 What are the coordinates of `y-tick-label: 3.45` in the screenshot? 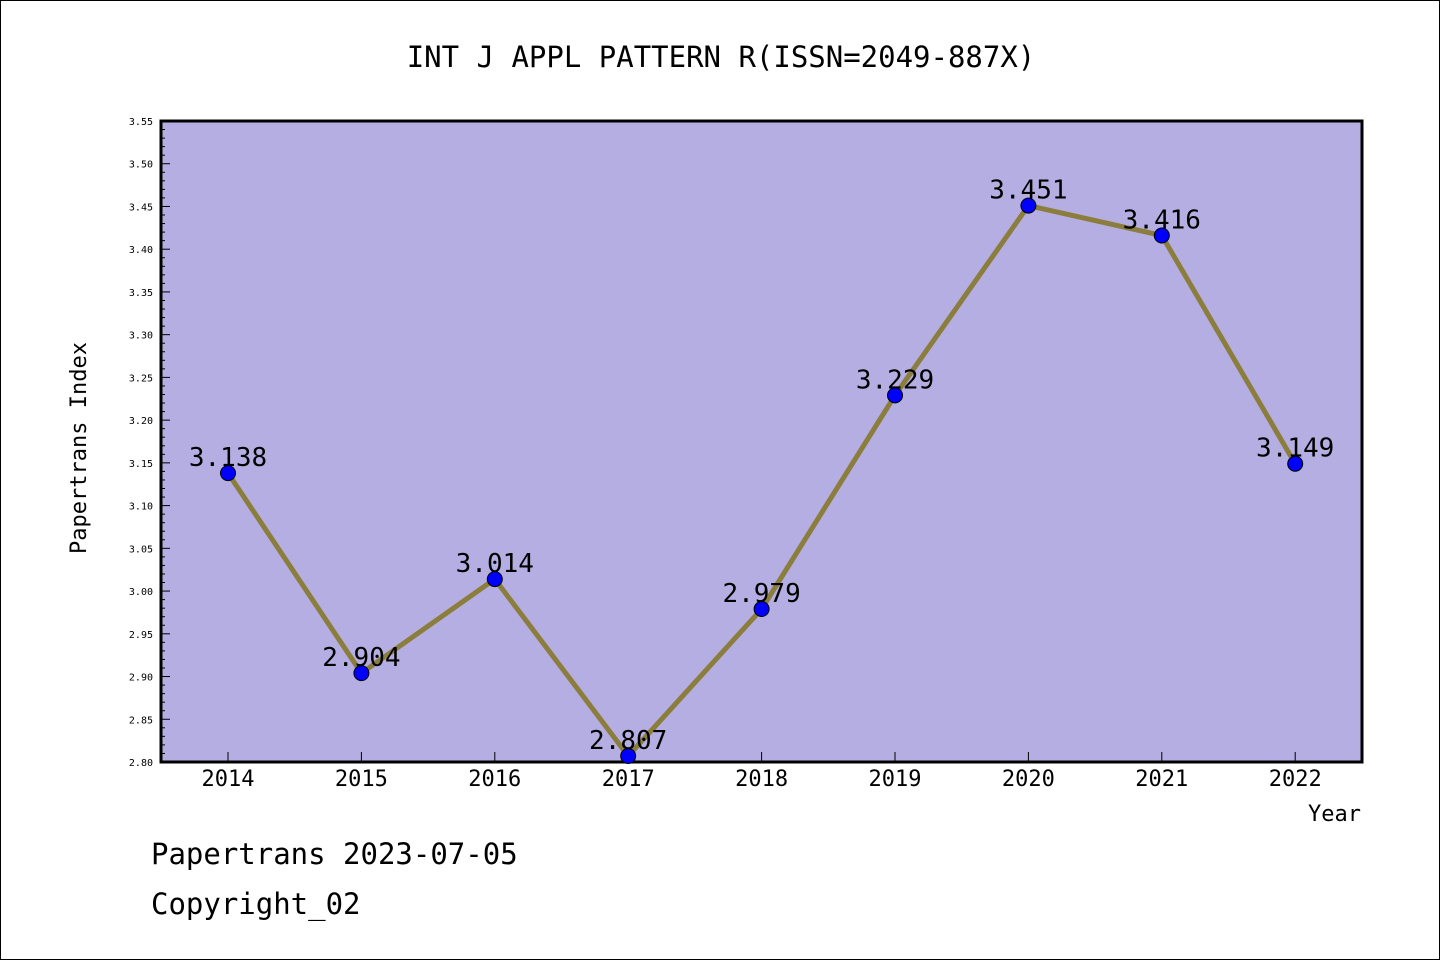 It's located at (141, 207).